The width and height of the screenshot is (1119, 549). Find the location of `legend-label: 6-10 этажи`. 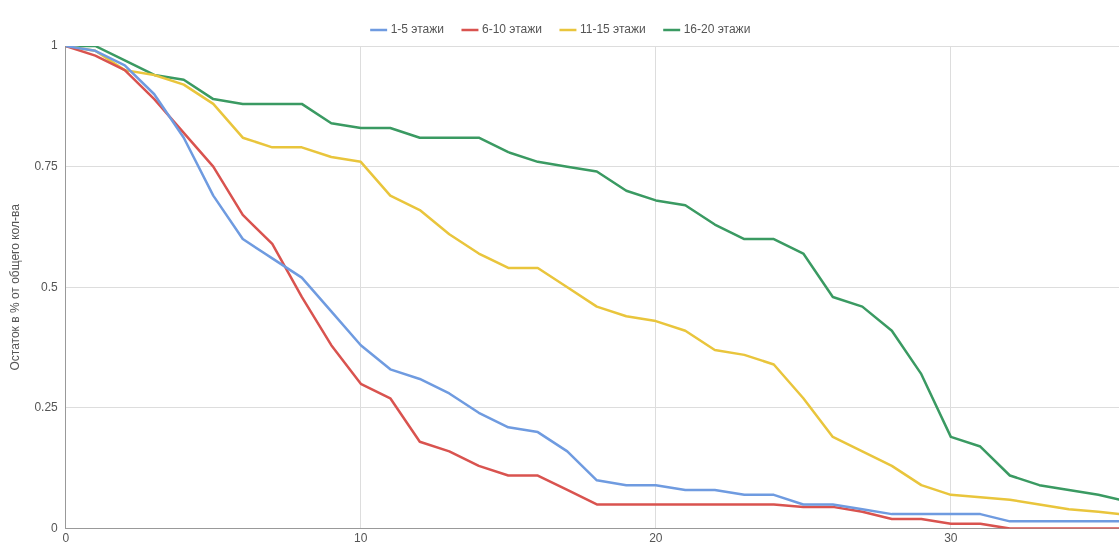

legend-label: 6-10 этажи is located at coordinates (511, 29).